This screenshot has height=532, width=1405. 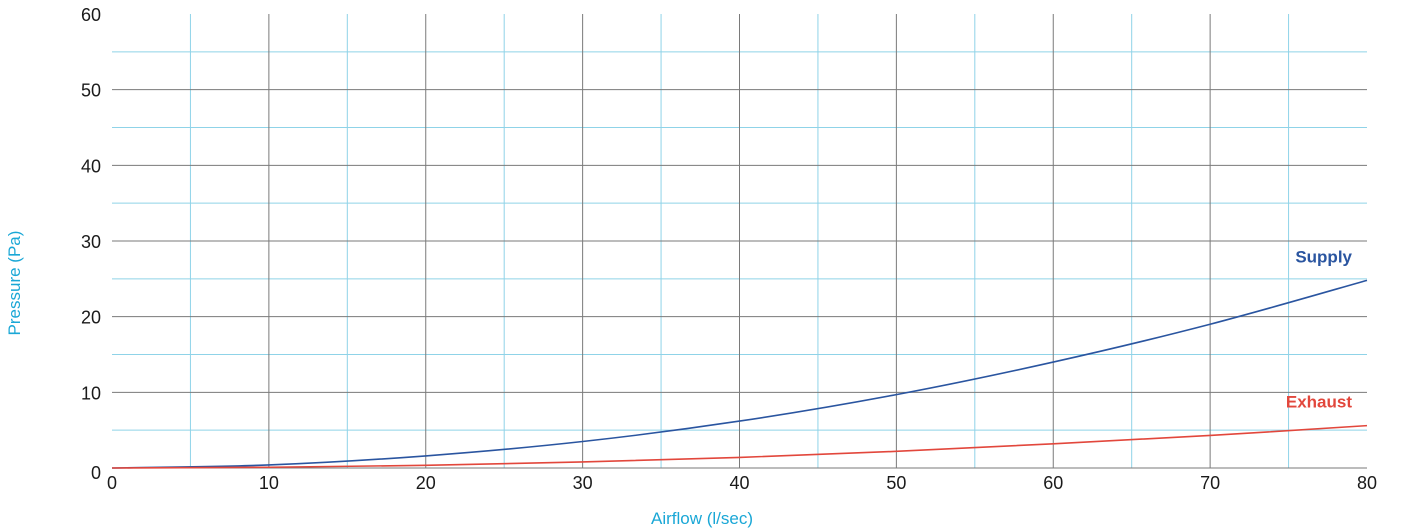 What do you see at coordinates (112, 483) in the screenshot?
I see `x-tick-label: 0` at bounding box center [112, 483].